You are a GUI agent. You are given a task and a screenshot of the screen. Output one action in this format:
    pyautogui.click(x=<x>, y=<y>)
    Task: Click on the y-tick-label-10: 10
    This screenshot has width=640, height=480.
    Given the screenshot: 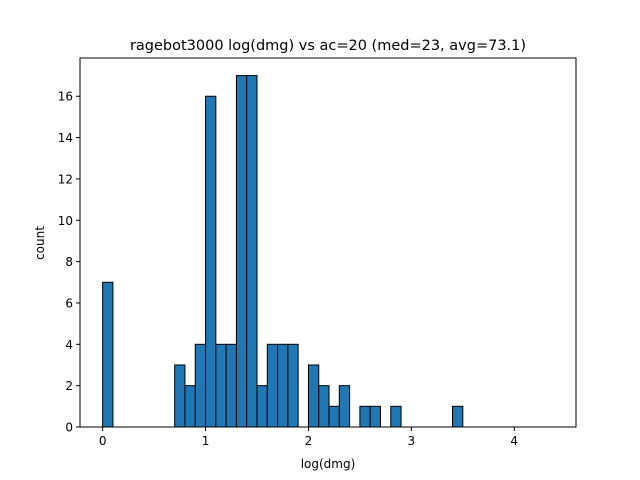 What is the action you would take?
    pyautogui.click(x=65, y=221)
    